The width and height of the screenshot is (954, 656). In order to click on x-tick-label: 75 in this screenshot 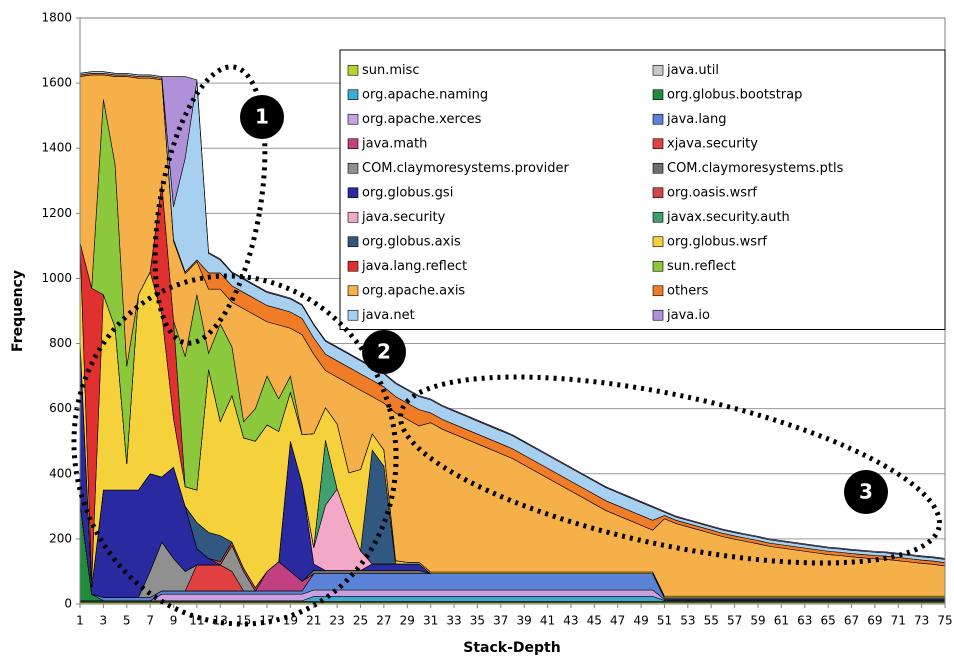, I will do `click(944, 621)`.